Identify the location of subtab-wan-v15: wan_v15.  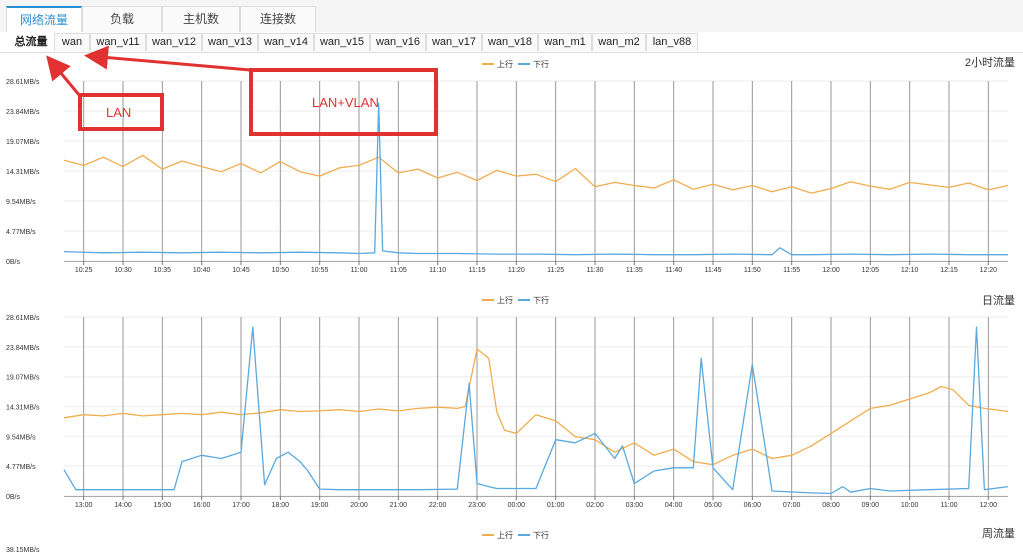
(342, 42).